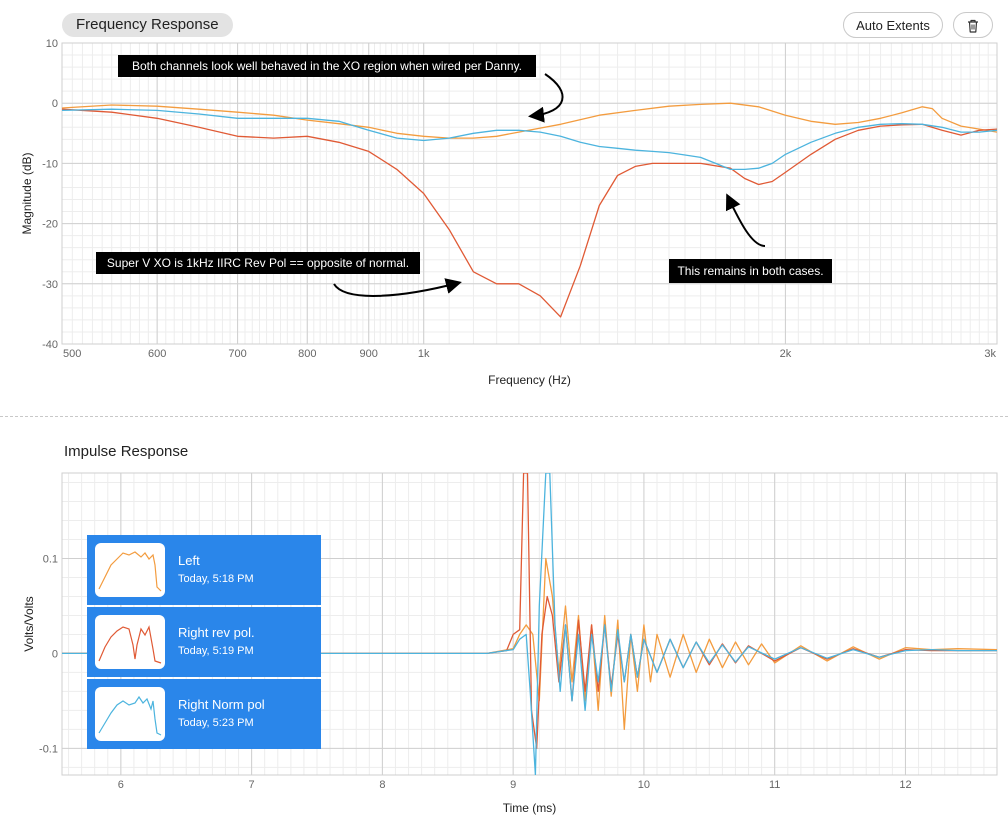 This screenshot has width=1008, height=840. Describe the element at coordinates (237, 354) in the screenshot. I see `x-tick-label: 700` at that location.